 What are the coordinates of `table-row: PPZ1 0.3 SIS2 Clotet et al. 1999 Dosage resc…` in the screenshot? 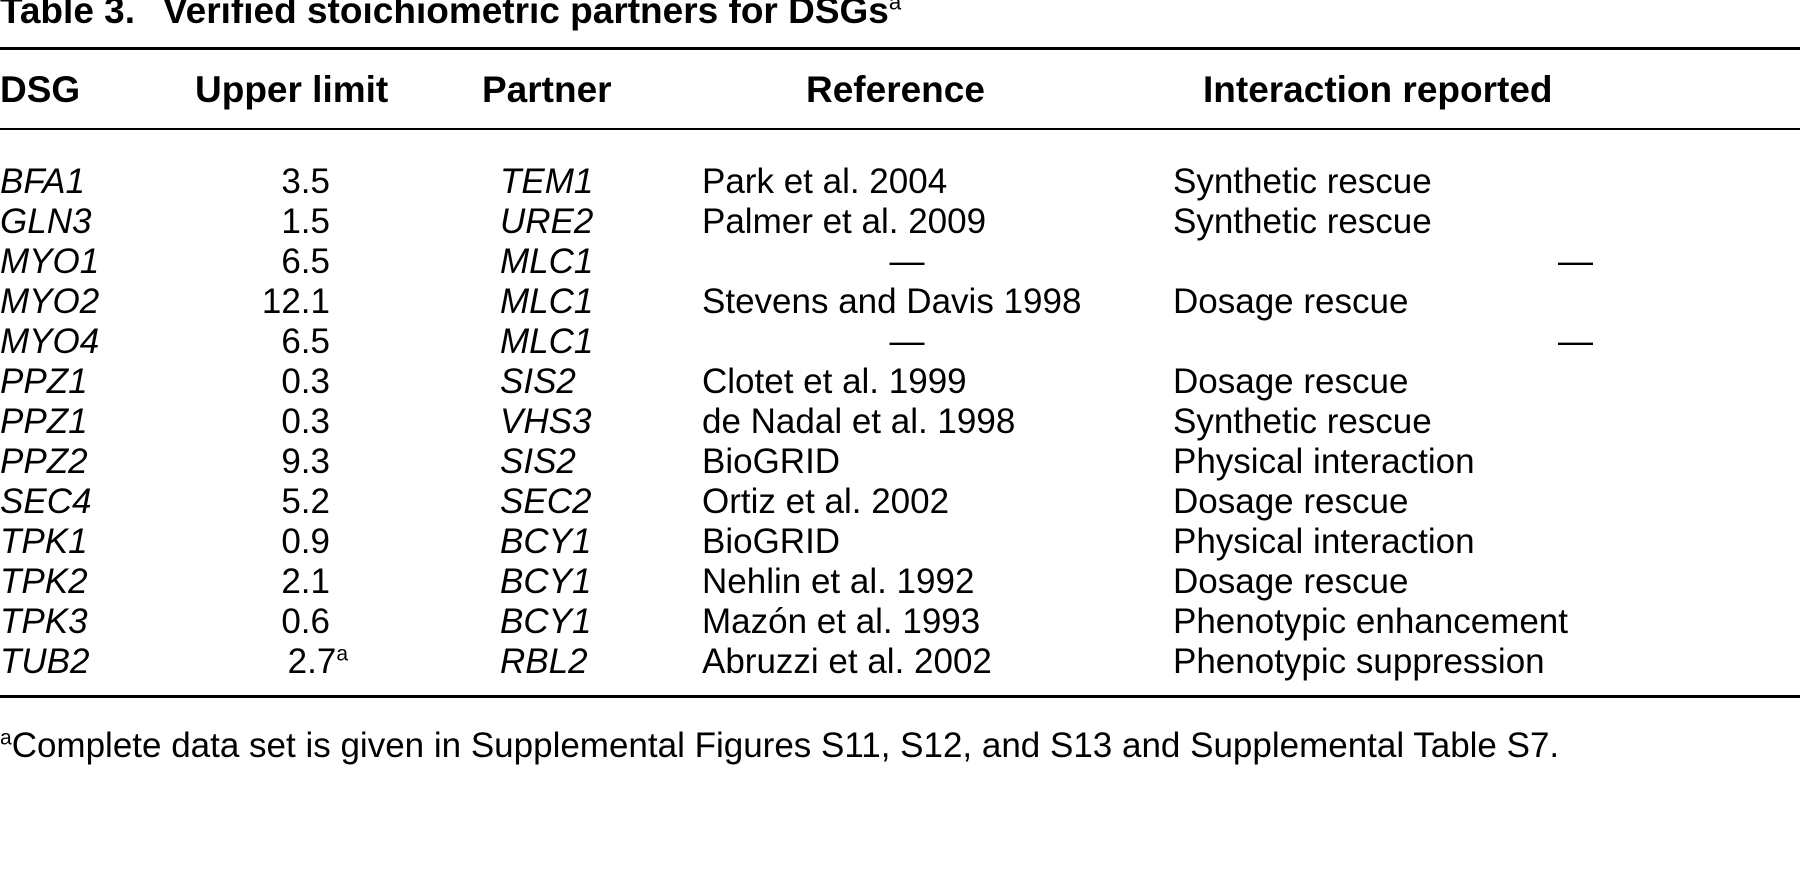 It's located at (900, 382).